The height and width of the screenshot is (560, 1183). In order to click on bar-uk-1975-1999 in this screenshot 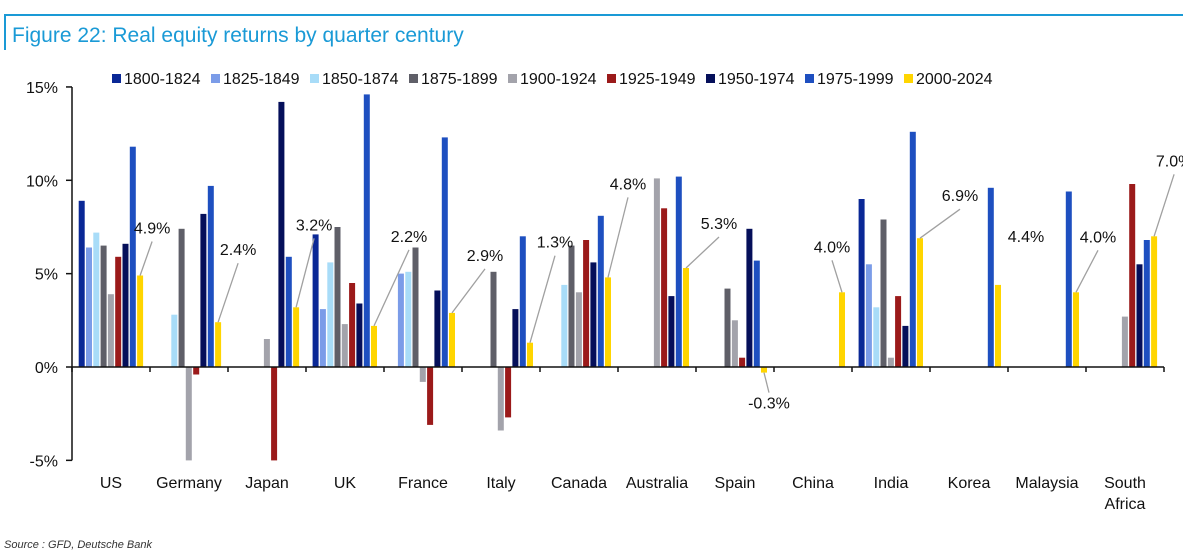, I will do `click(366, 231)`.